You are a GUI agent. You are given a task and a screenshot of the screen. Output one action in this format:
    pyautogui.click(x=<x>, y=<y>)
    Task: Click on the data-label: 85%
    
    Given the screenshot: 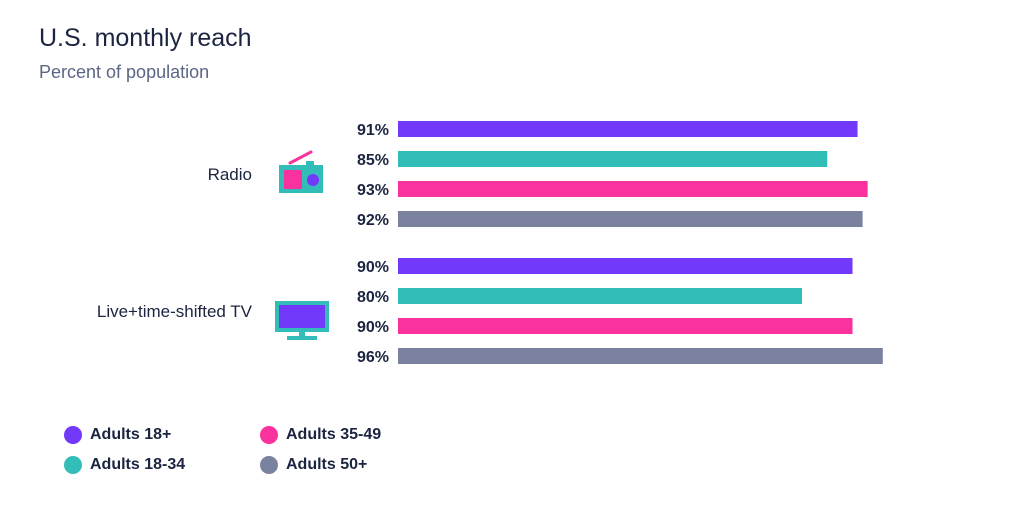 What is the action you would take?
    pyautogui.click(x=373, y=160)
    